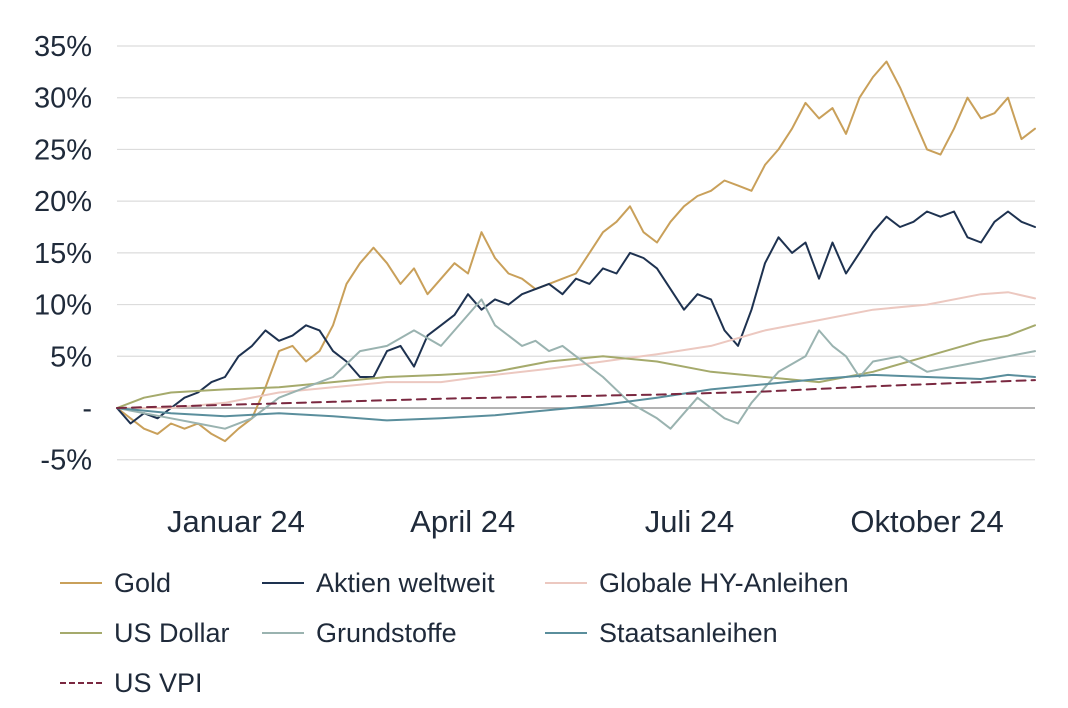  What do you see at coordinates (66, 461) in the screenshot?
I see `y-tick-label: -5%` at bounding box center [66, 461].